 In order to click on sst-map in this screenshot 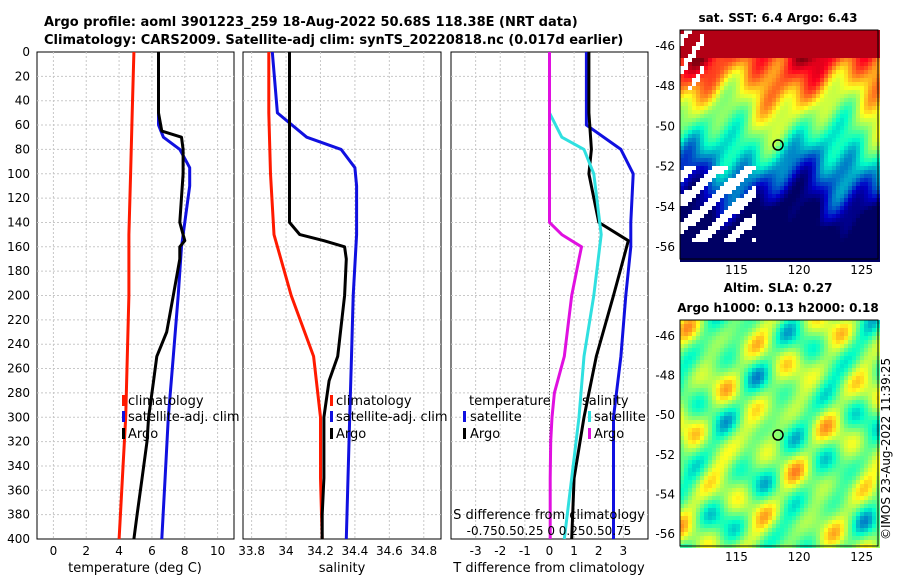, I will do `click(780, 146)`.